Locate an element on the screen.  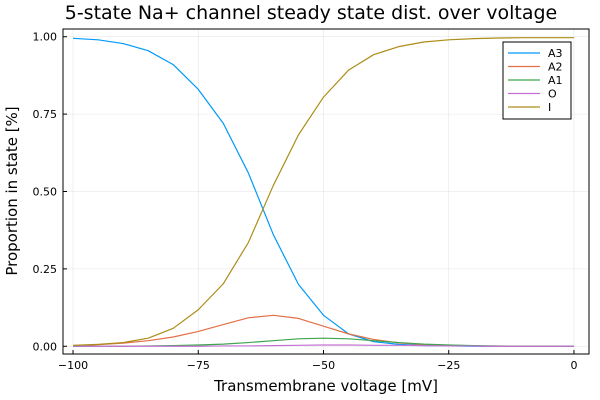
y-tick-label: 0.75 is located at coordinates (45, 114).